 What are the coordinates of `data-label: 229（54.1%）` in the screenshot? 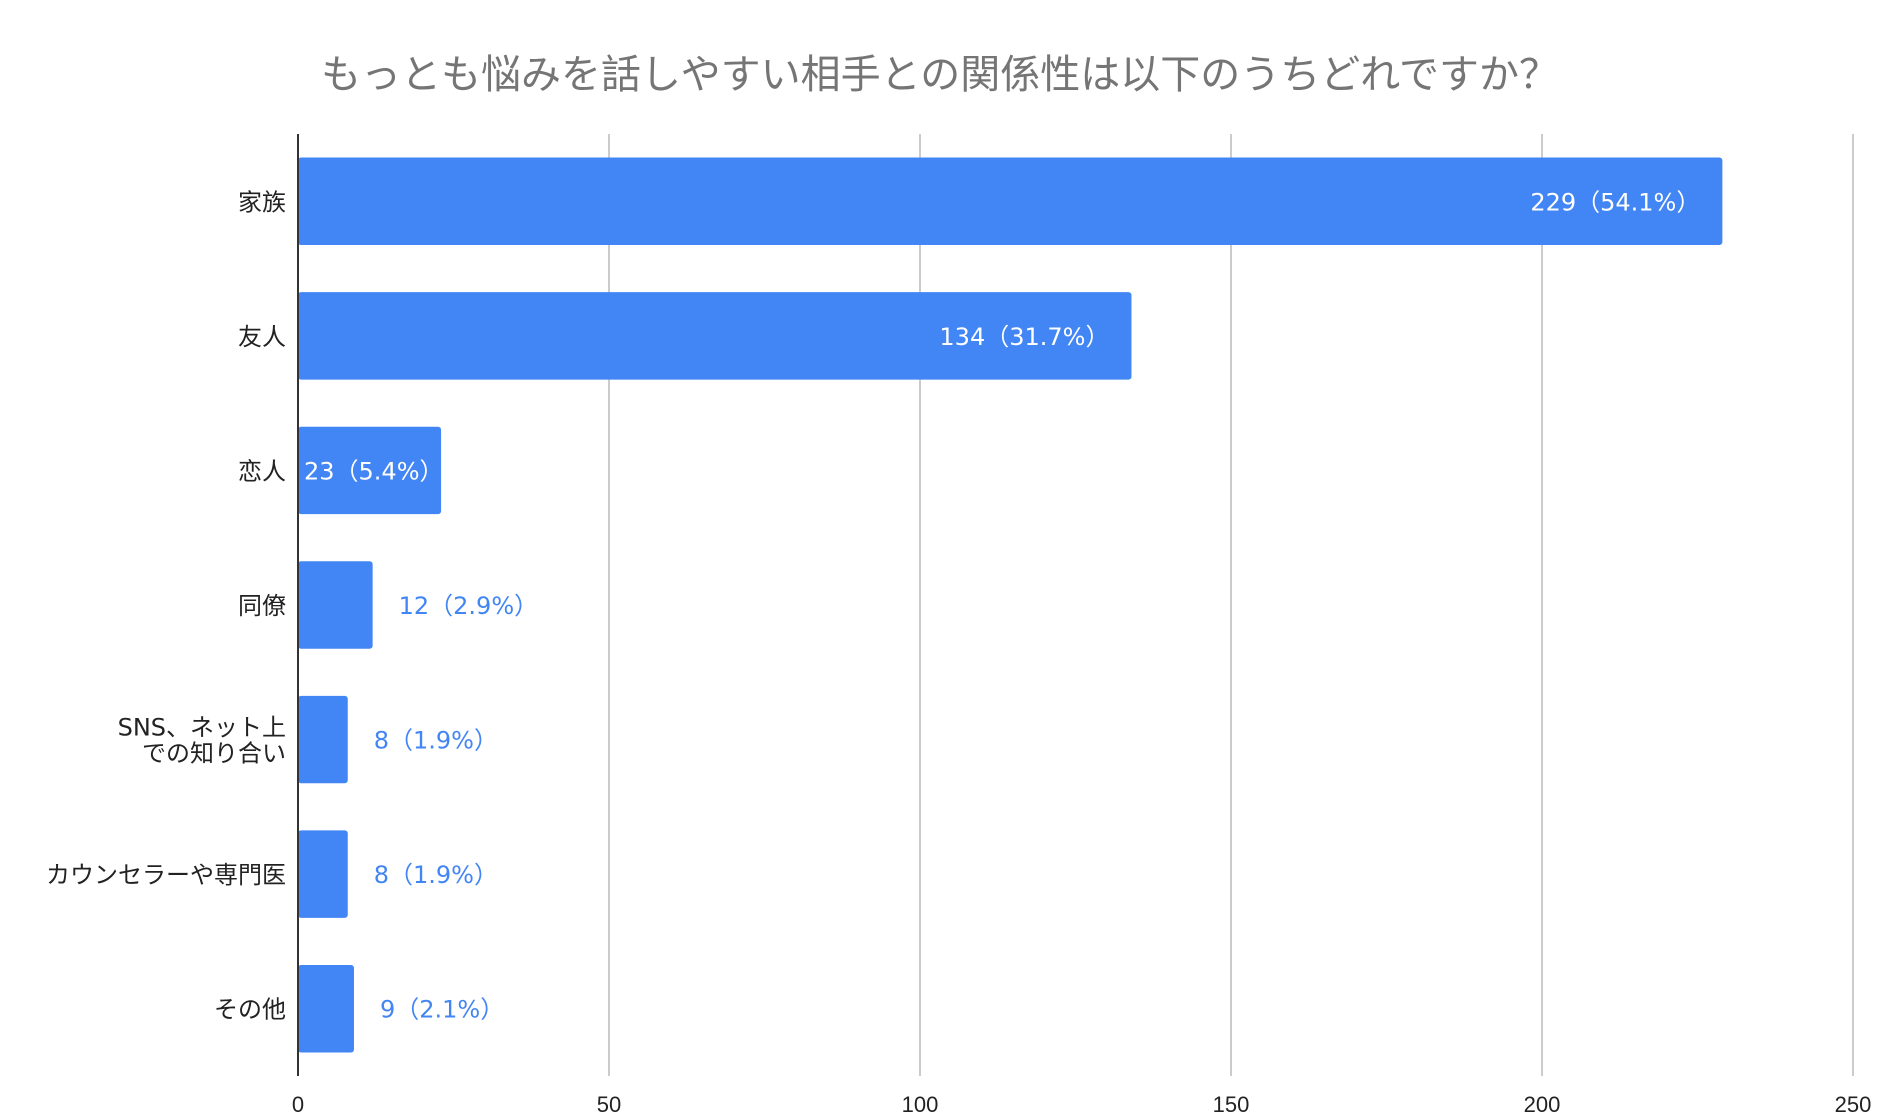 It's located at (1615, 202).